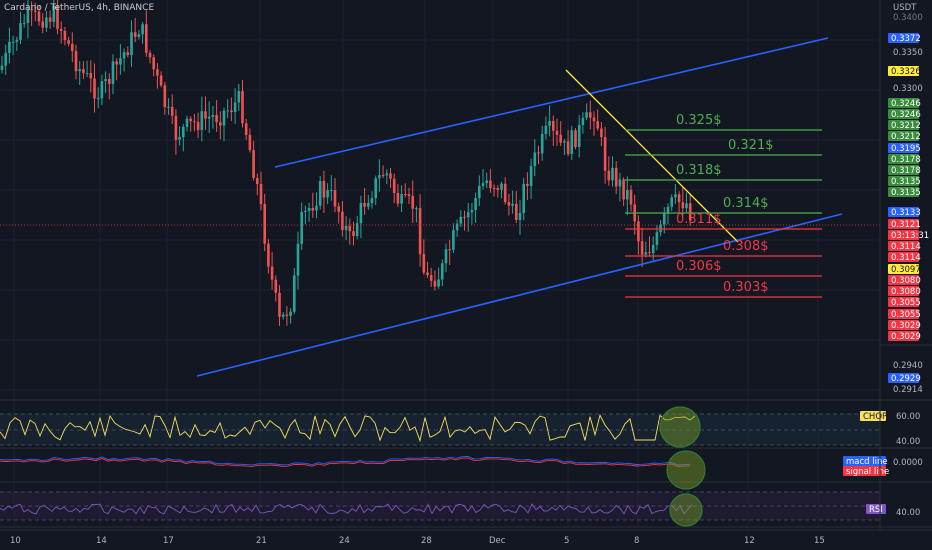  What do you see at coordinates (134, 8) in the screenshot?
I see `exchange: BINANCE` at bounding box center [134, 8].